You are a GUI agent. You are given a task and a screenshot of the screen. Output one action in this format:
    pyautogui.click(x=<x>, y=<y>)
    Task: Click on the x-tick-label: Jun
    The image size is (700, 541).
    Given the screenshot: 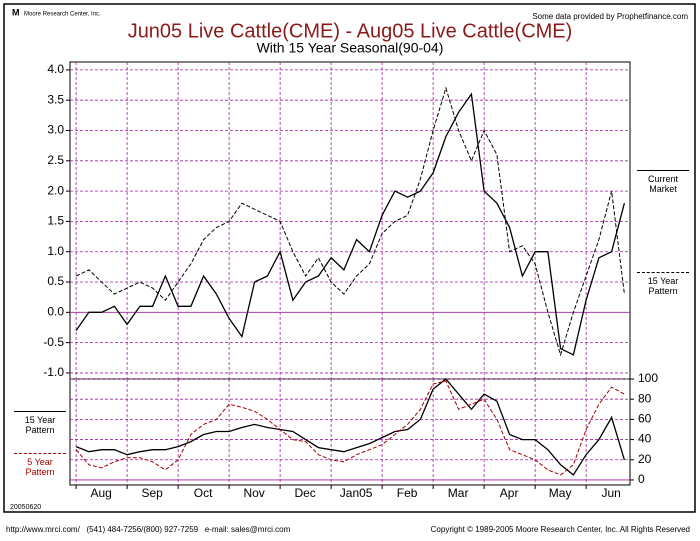 What is the action you would take?
    pyautogui.click(x=610, y=493)
    